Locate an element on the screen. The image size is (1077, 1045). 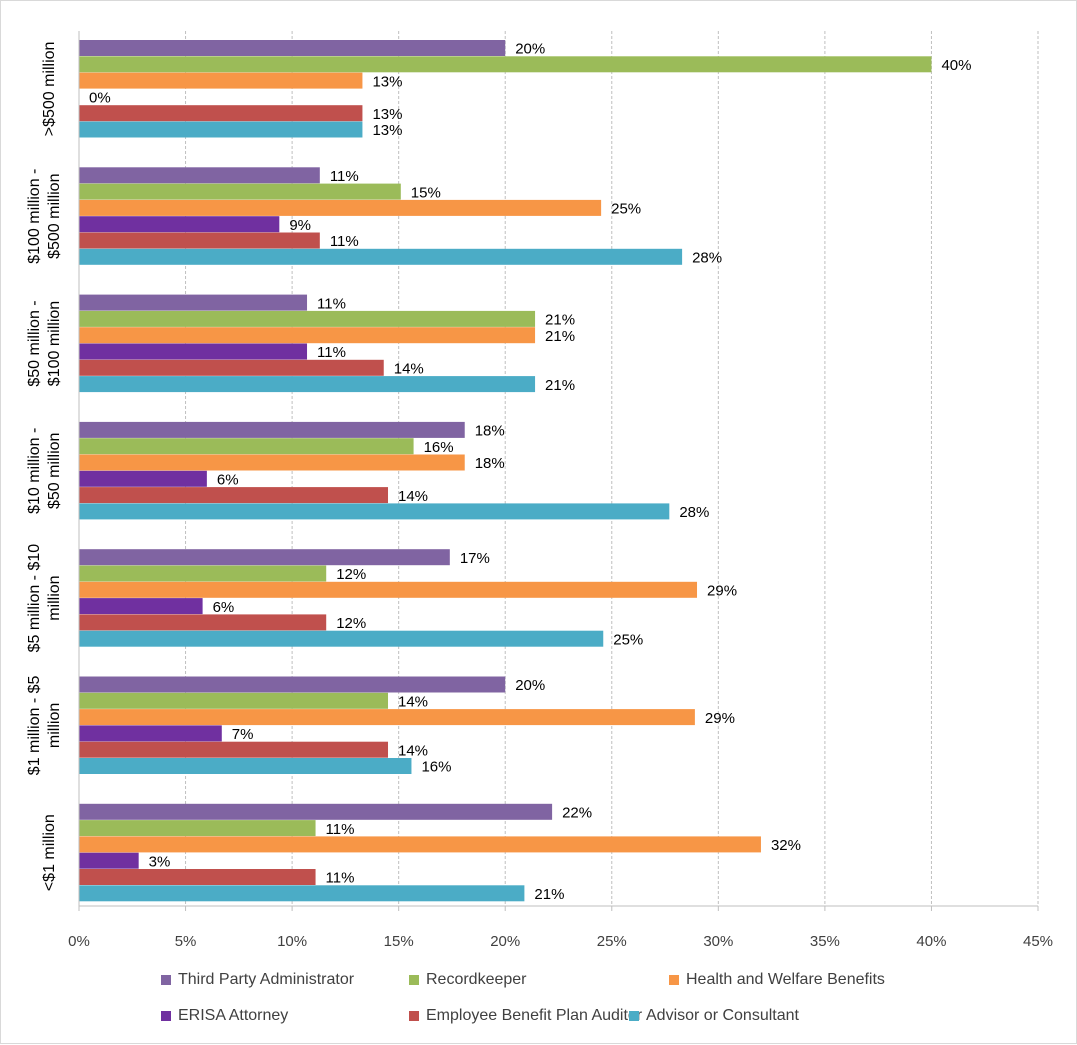
category-label: $100 million is located at coordinates (54, 343).